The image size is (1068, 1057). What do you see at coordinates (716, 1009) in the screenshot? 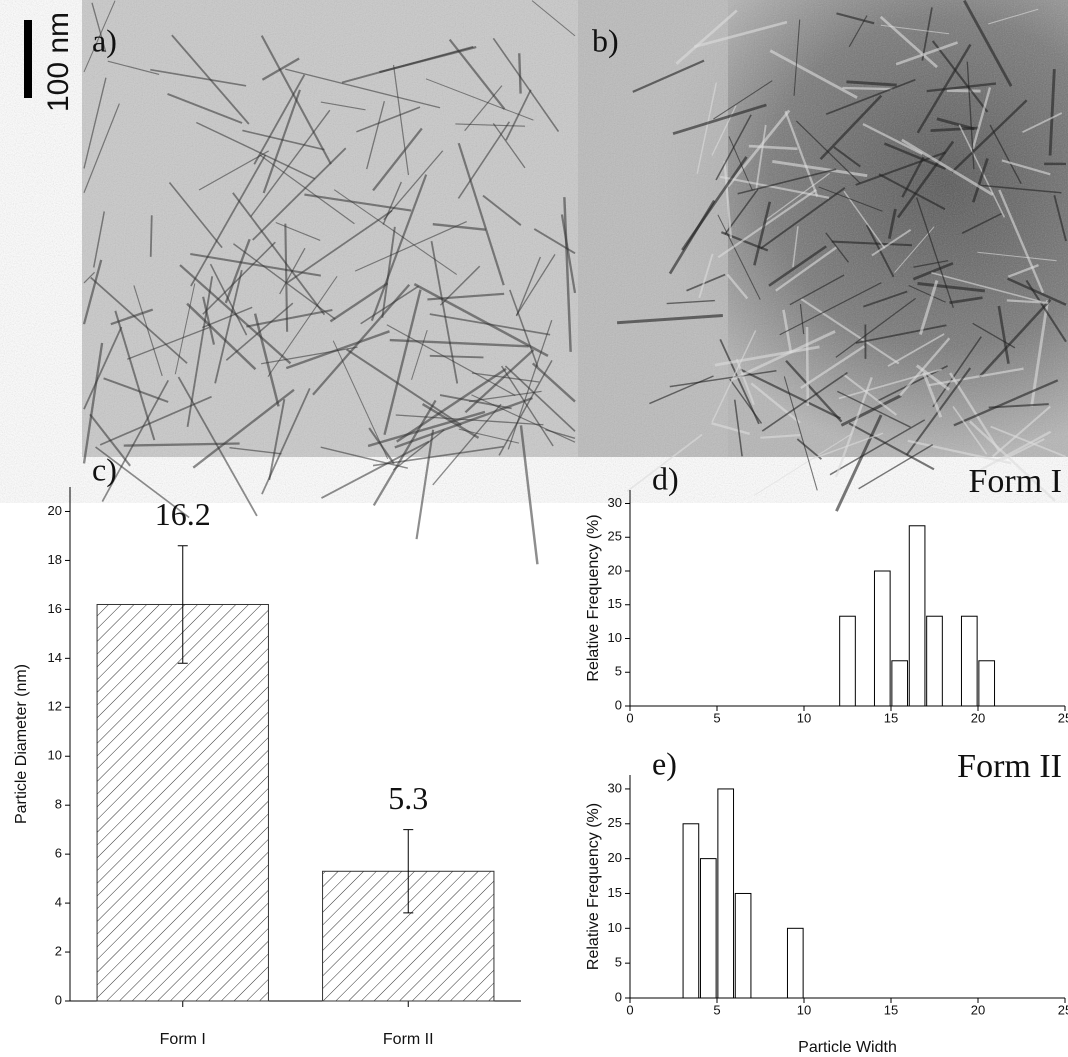
I see `x-tick-label: 5` at bounding box center [716, 1009].